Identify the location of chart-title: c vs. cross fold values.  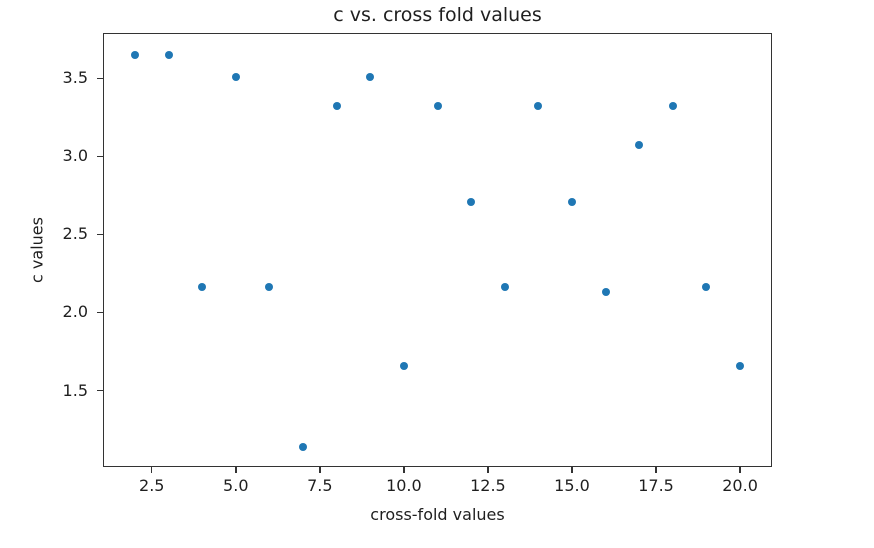
(437, 15).